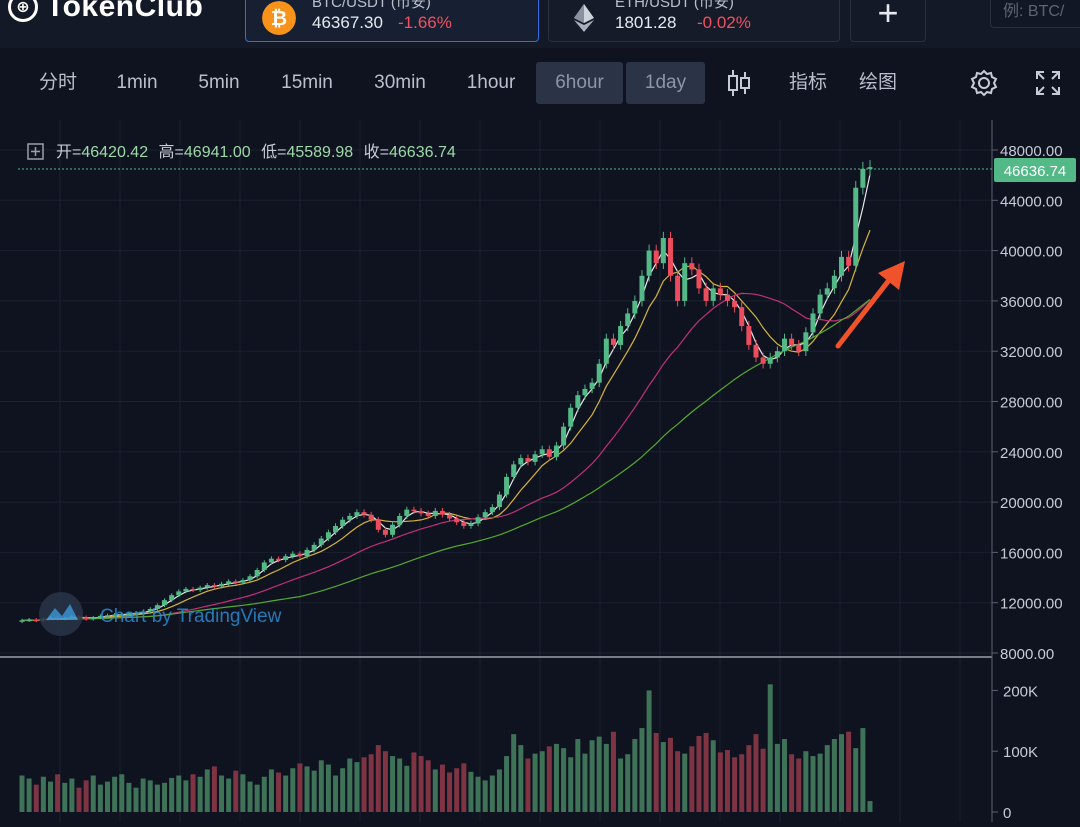 Image resolution: width=1080 pixels, height=827 pixels. What do you see at coordinates (674, 5) in the screenshot?
I see `ticker-pair: ETH/USDT (币安)` at bounding box center [674, 5].